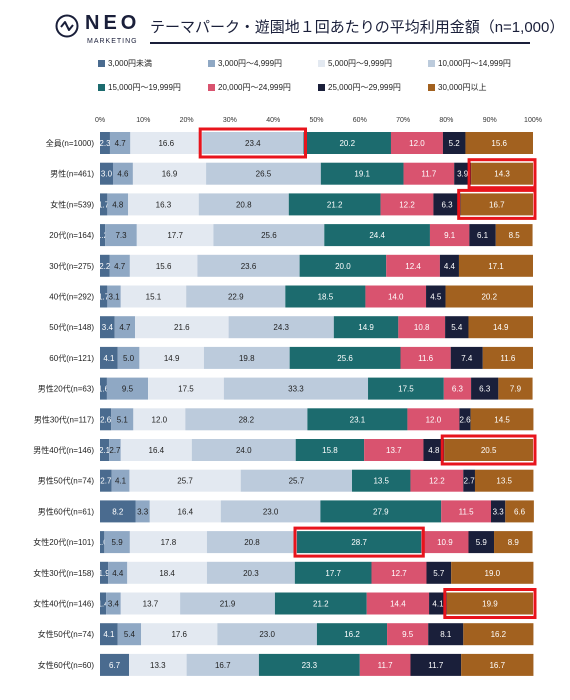 The height and width of the screenshot is (700, 570). What do you see at coordinates (113, 23) in the screenshot?
I see `logo-text: NEO` at bounding box center [113, 23].